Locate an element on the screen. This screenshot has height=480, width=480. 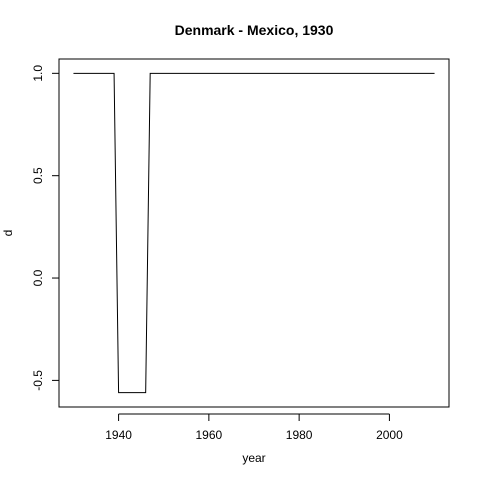
chart-title: Denmark - Mexico, 1930 is located at coordinates (254, 30).